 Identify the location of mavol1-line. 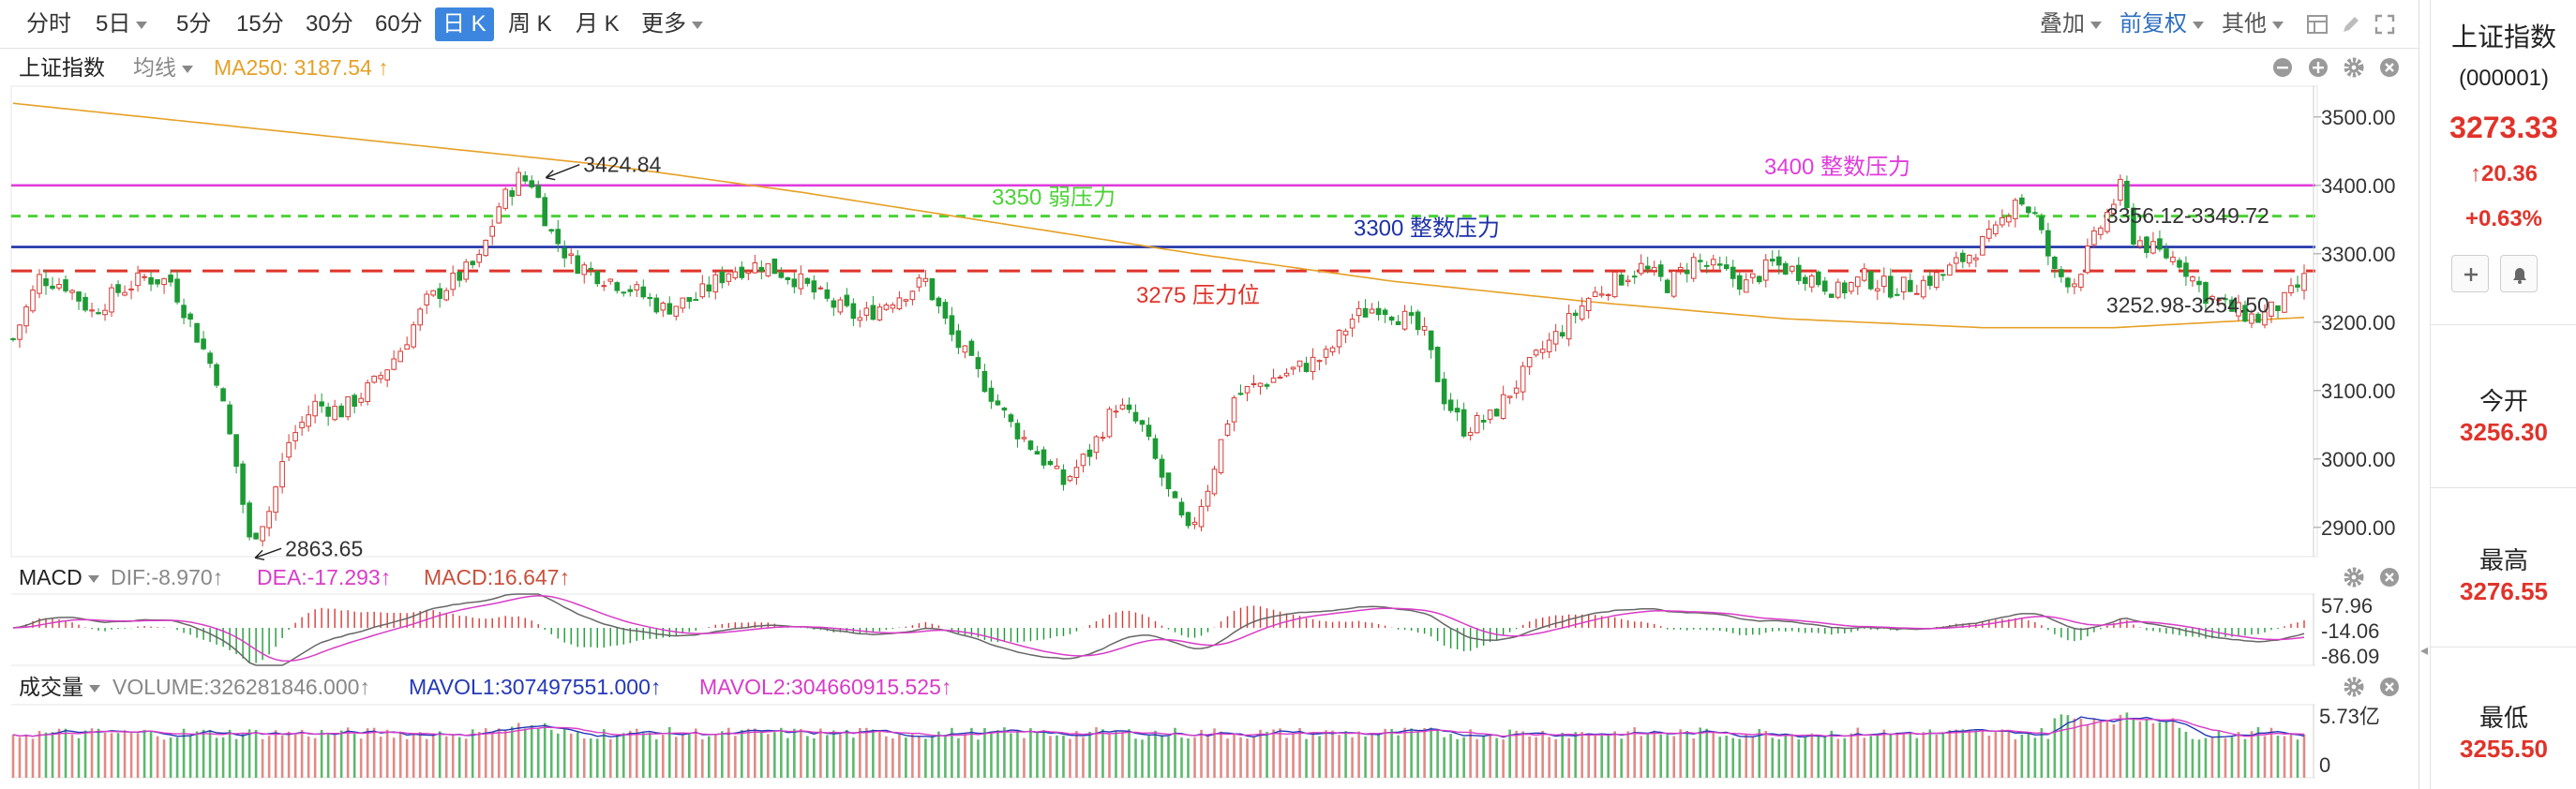
(1158, 727).